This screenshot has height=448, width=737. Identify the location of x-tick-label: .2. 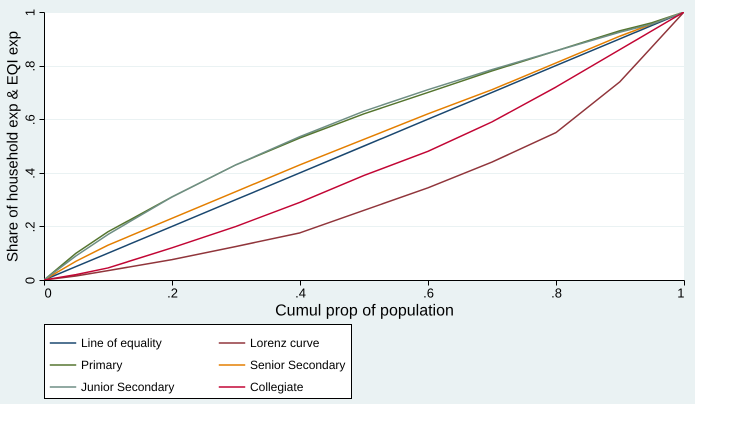
(172, 293).